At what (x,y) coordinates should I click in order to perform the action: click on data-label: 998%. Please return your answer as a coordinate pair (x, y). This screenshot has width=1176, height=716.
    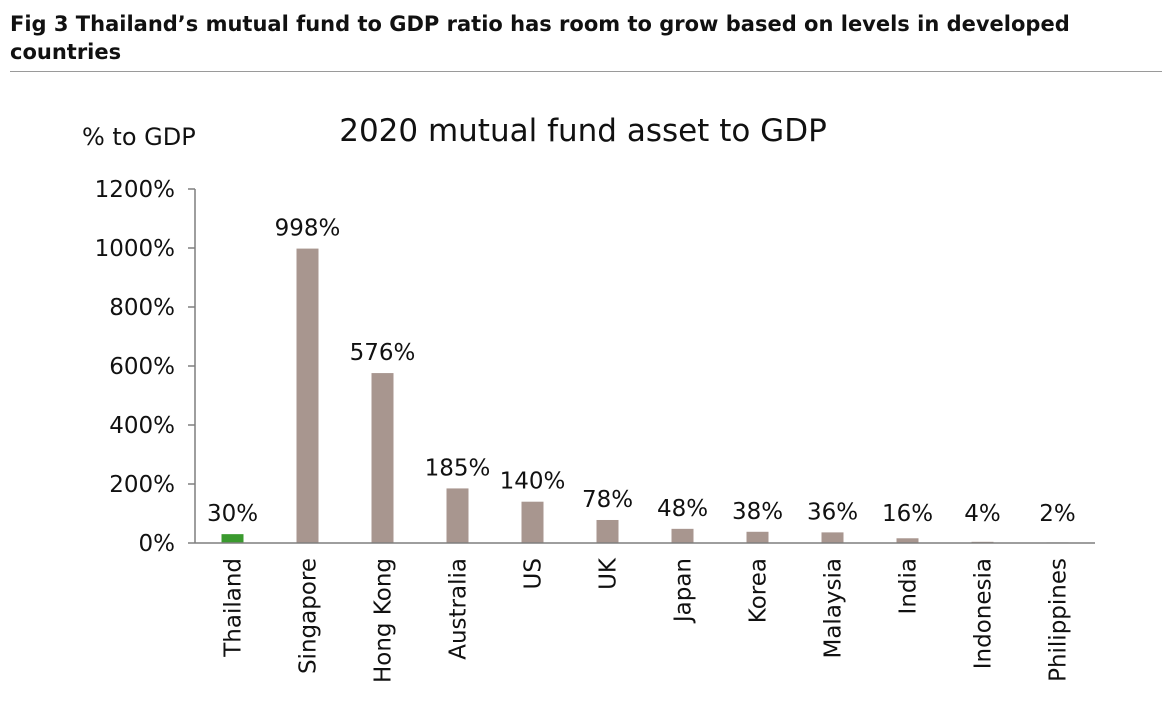
    Looking at the image, I should click on (308, 229).